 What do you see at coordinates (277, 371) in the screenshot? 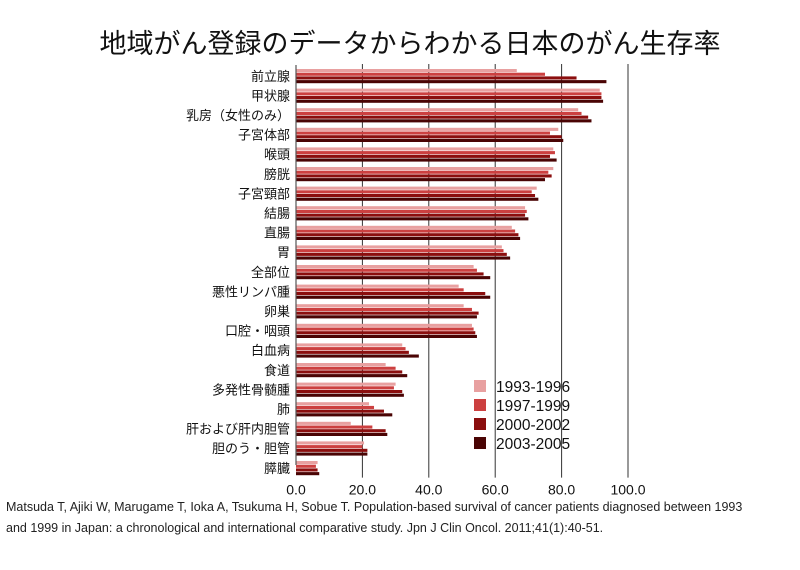
I see `category-label: 食道` at bounding box center [277, 371].